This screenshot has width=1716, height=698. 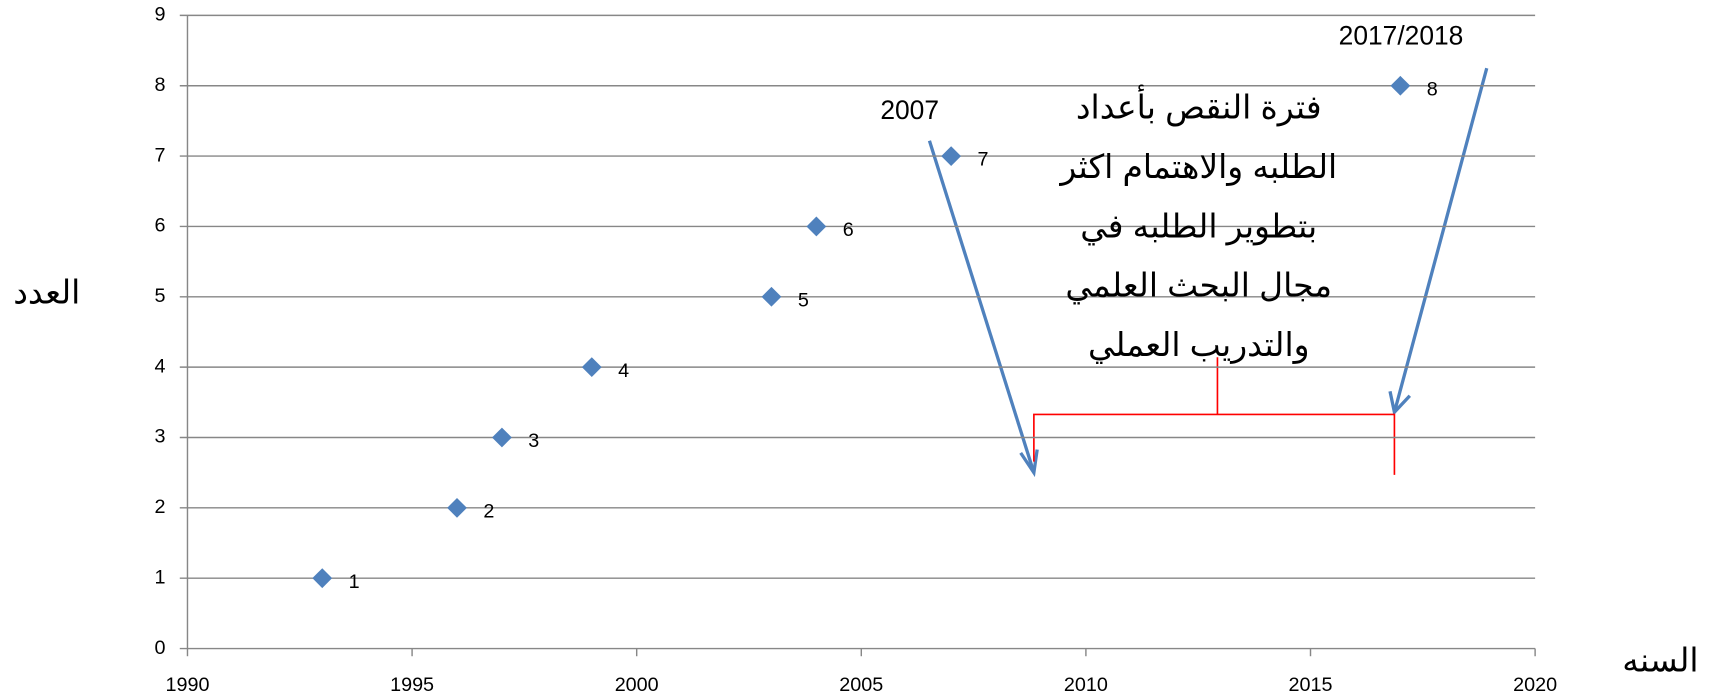 What do you see at coordinates (637, 685) in the screenshot?
I see `x-tick-label: 2000` at bounding box center [637, 685].